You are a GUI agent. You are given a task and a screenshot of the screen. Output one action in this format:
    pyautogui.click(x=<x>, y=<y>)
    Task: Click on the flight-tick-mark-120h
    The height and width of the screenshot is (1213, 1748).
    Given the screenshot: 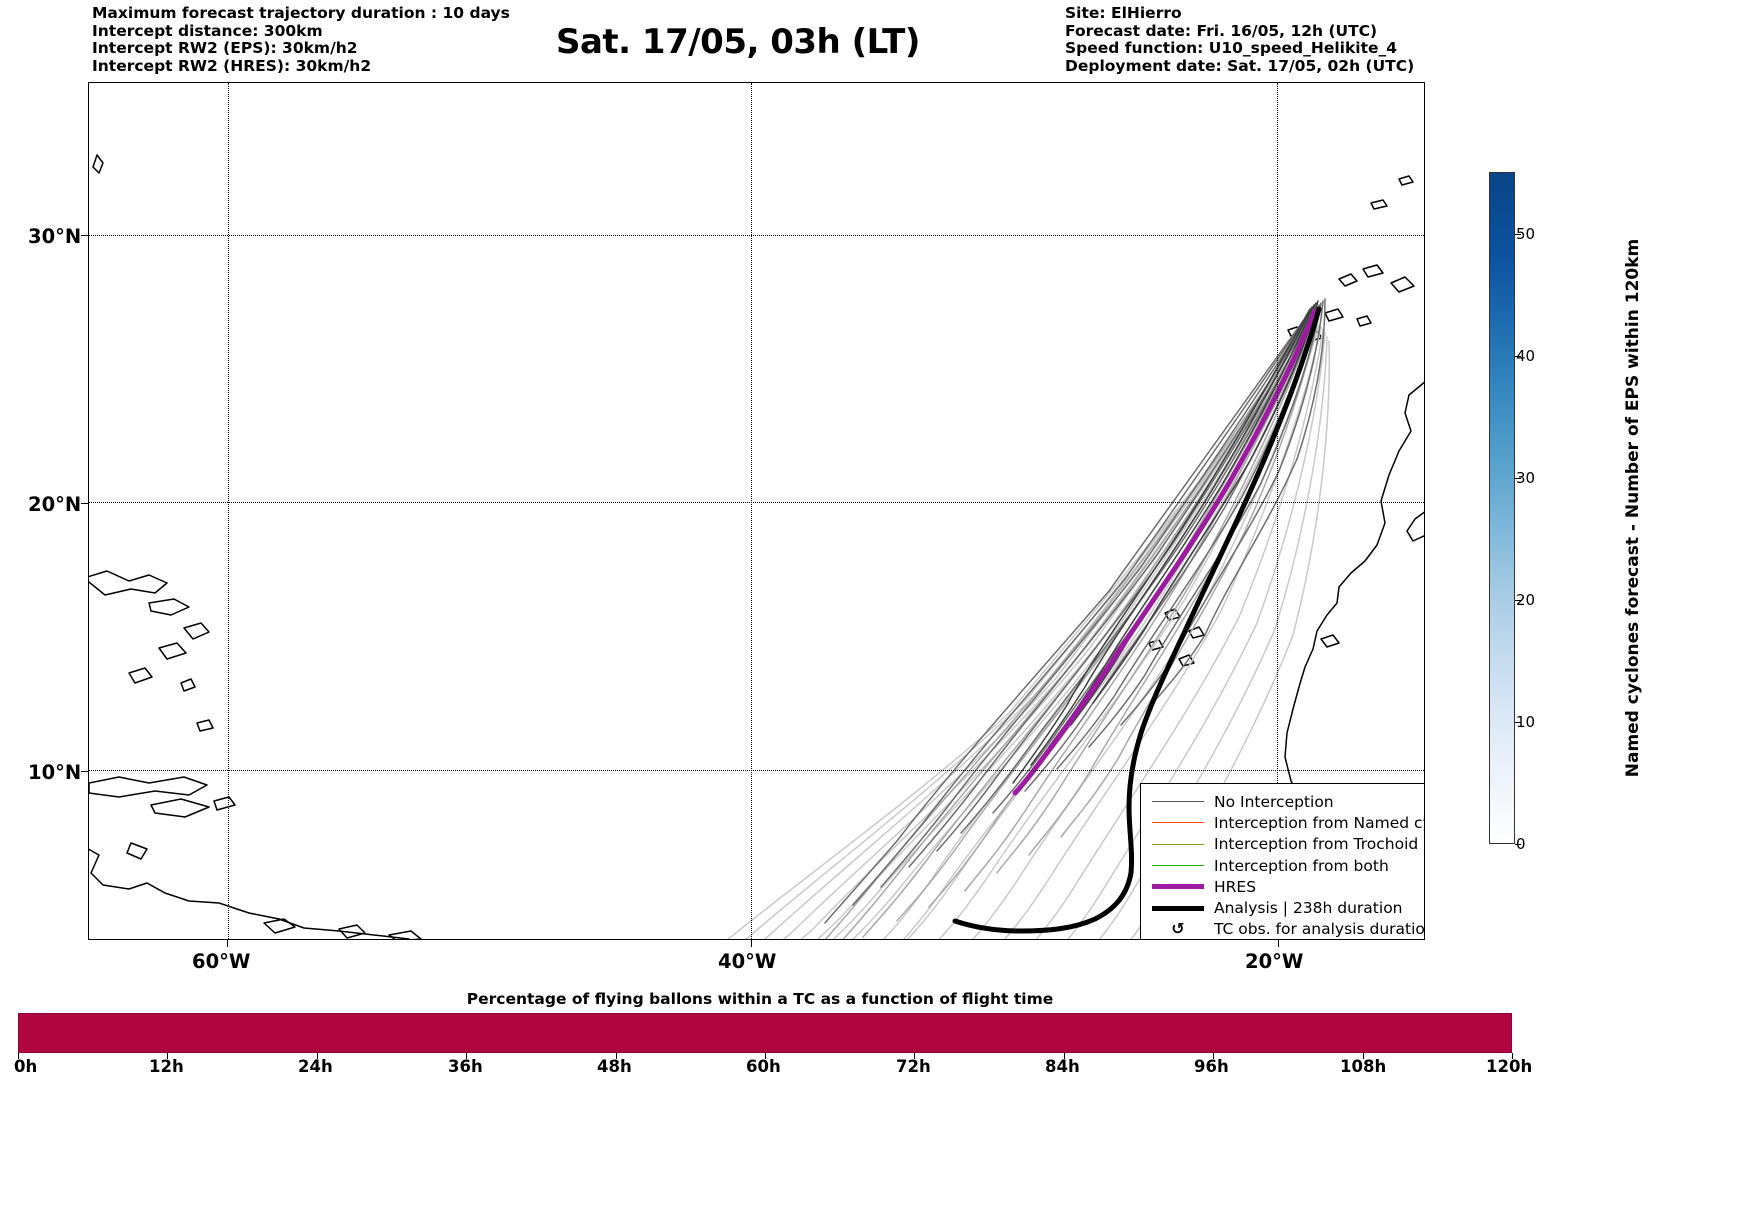 What is the action you would take?
    pyautogui.click(x=1512, y=1056)
    